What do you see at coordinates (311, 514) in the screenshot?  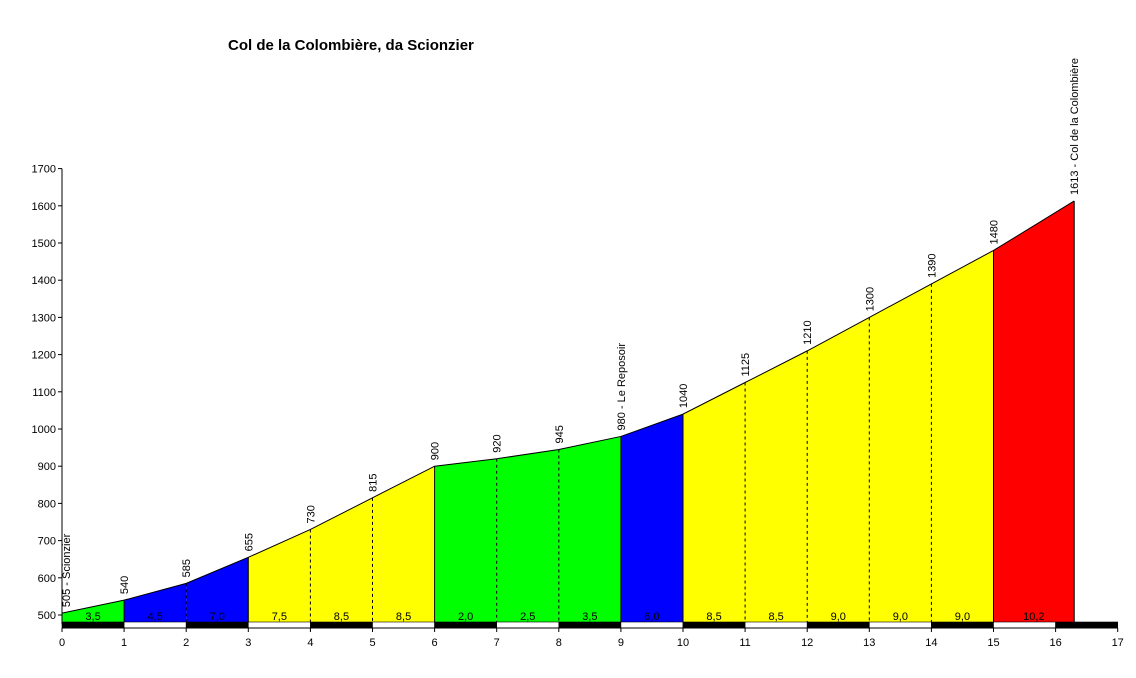 I see `altitude-label: 730` at bounding box center [311, 514].